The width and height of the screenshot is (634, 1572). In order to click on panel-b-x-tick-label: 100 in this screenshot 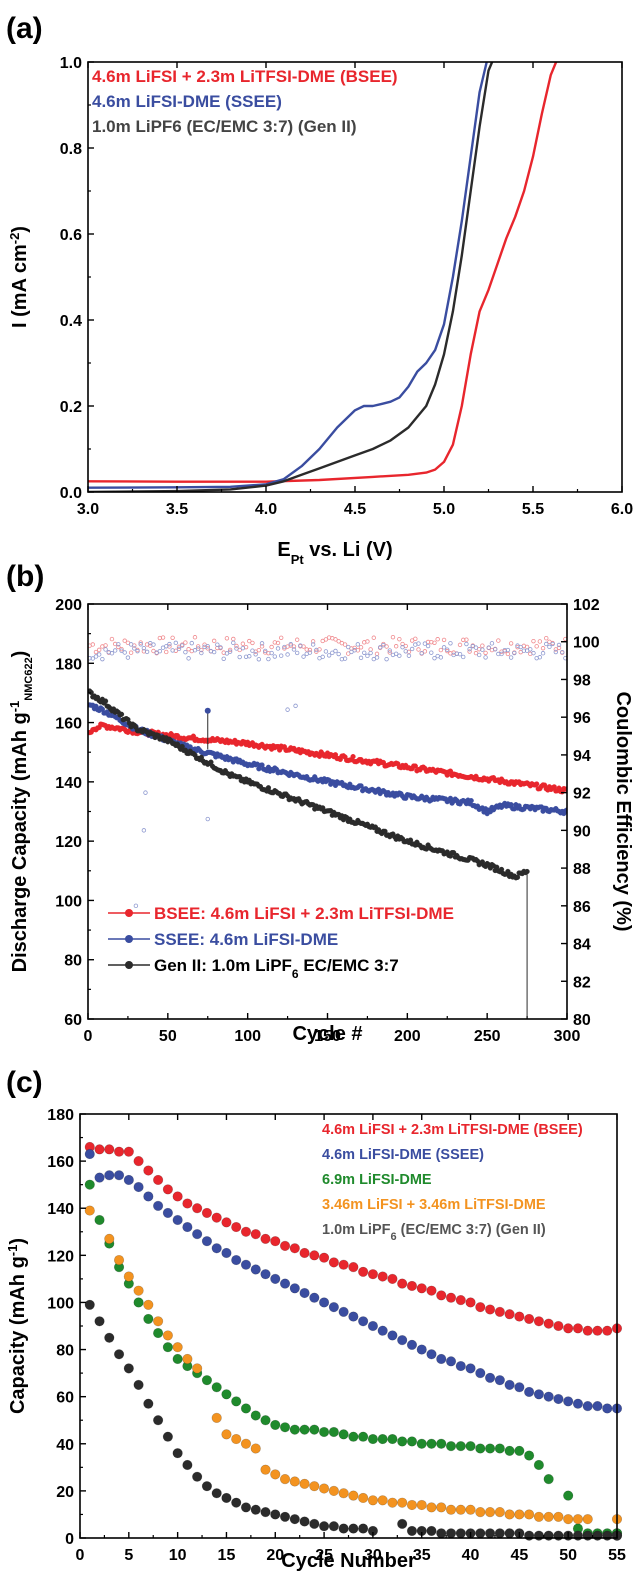, I will do `click(247, 1036)`.